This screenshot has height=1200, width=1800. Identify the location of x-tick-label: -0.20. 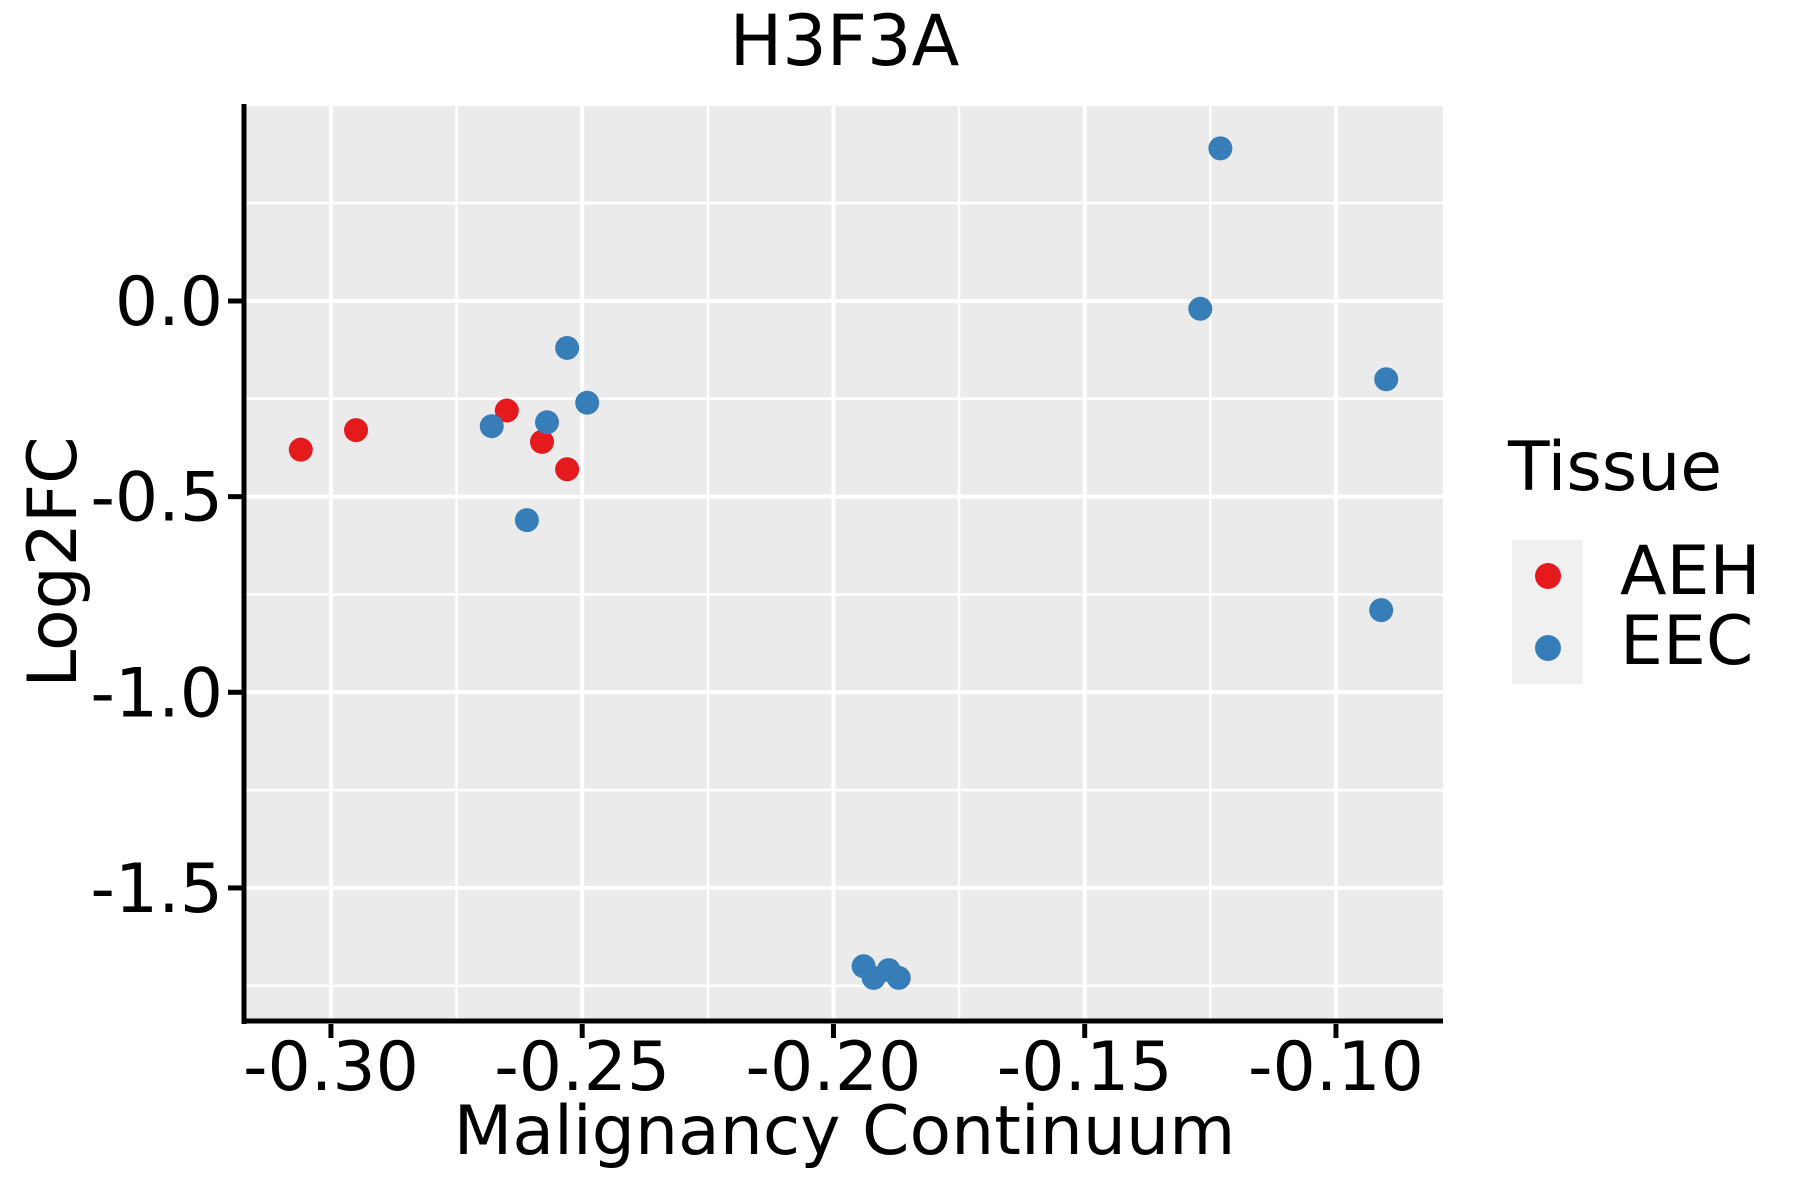
(833, 1067).